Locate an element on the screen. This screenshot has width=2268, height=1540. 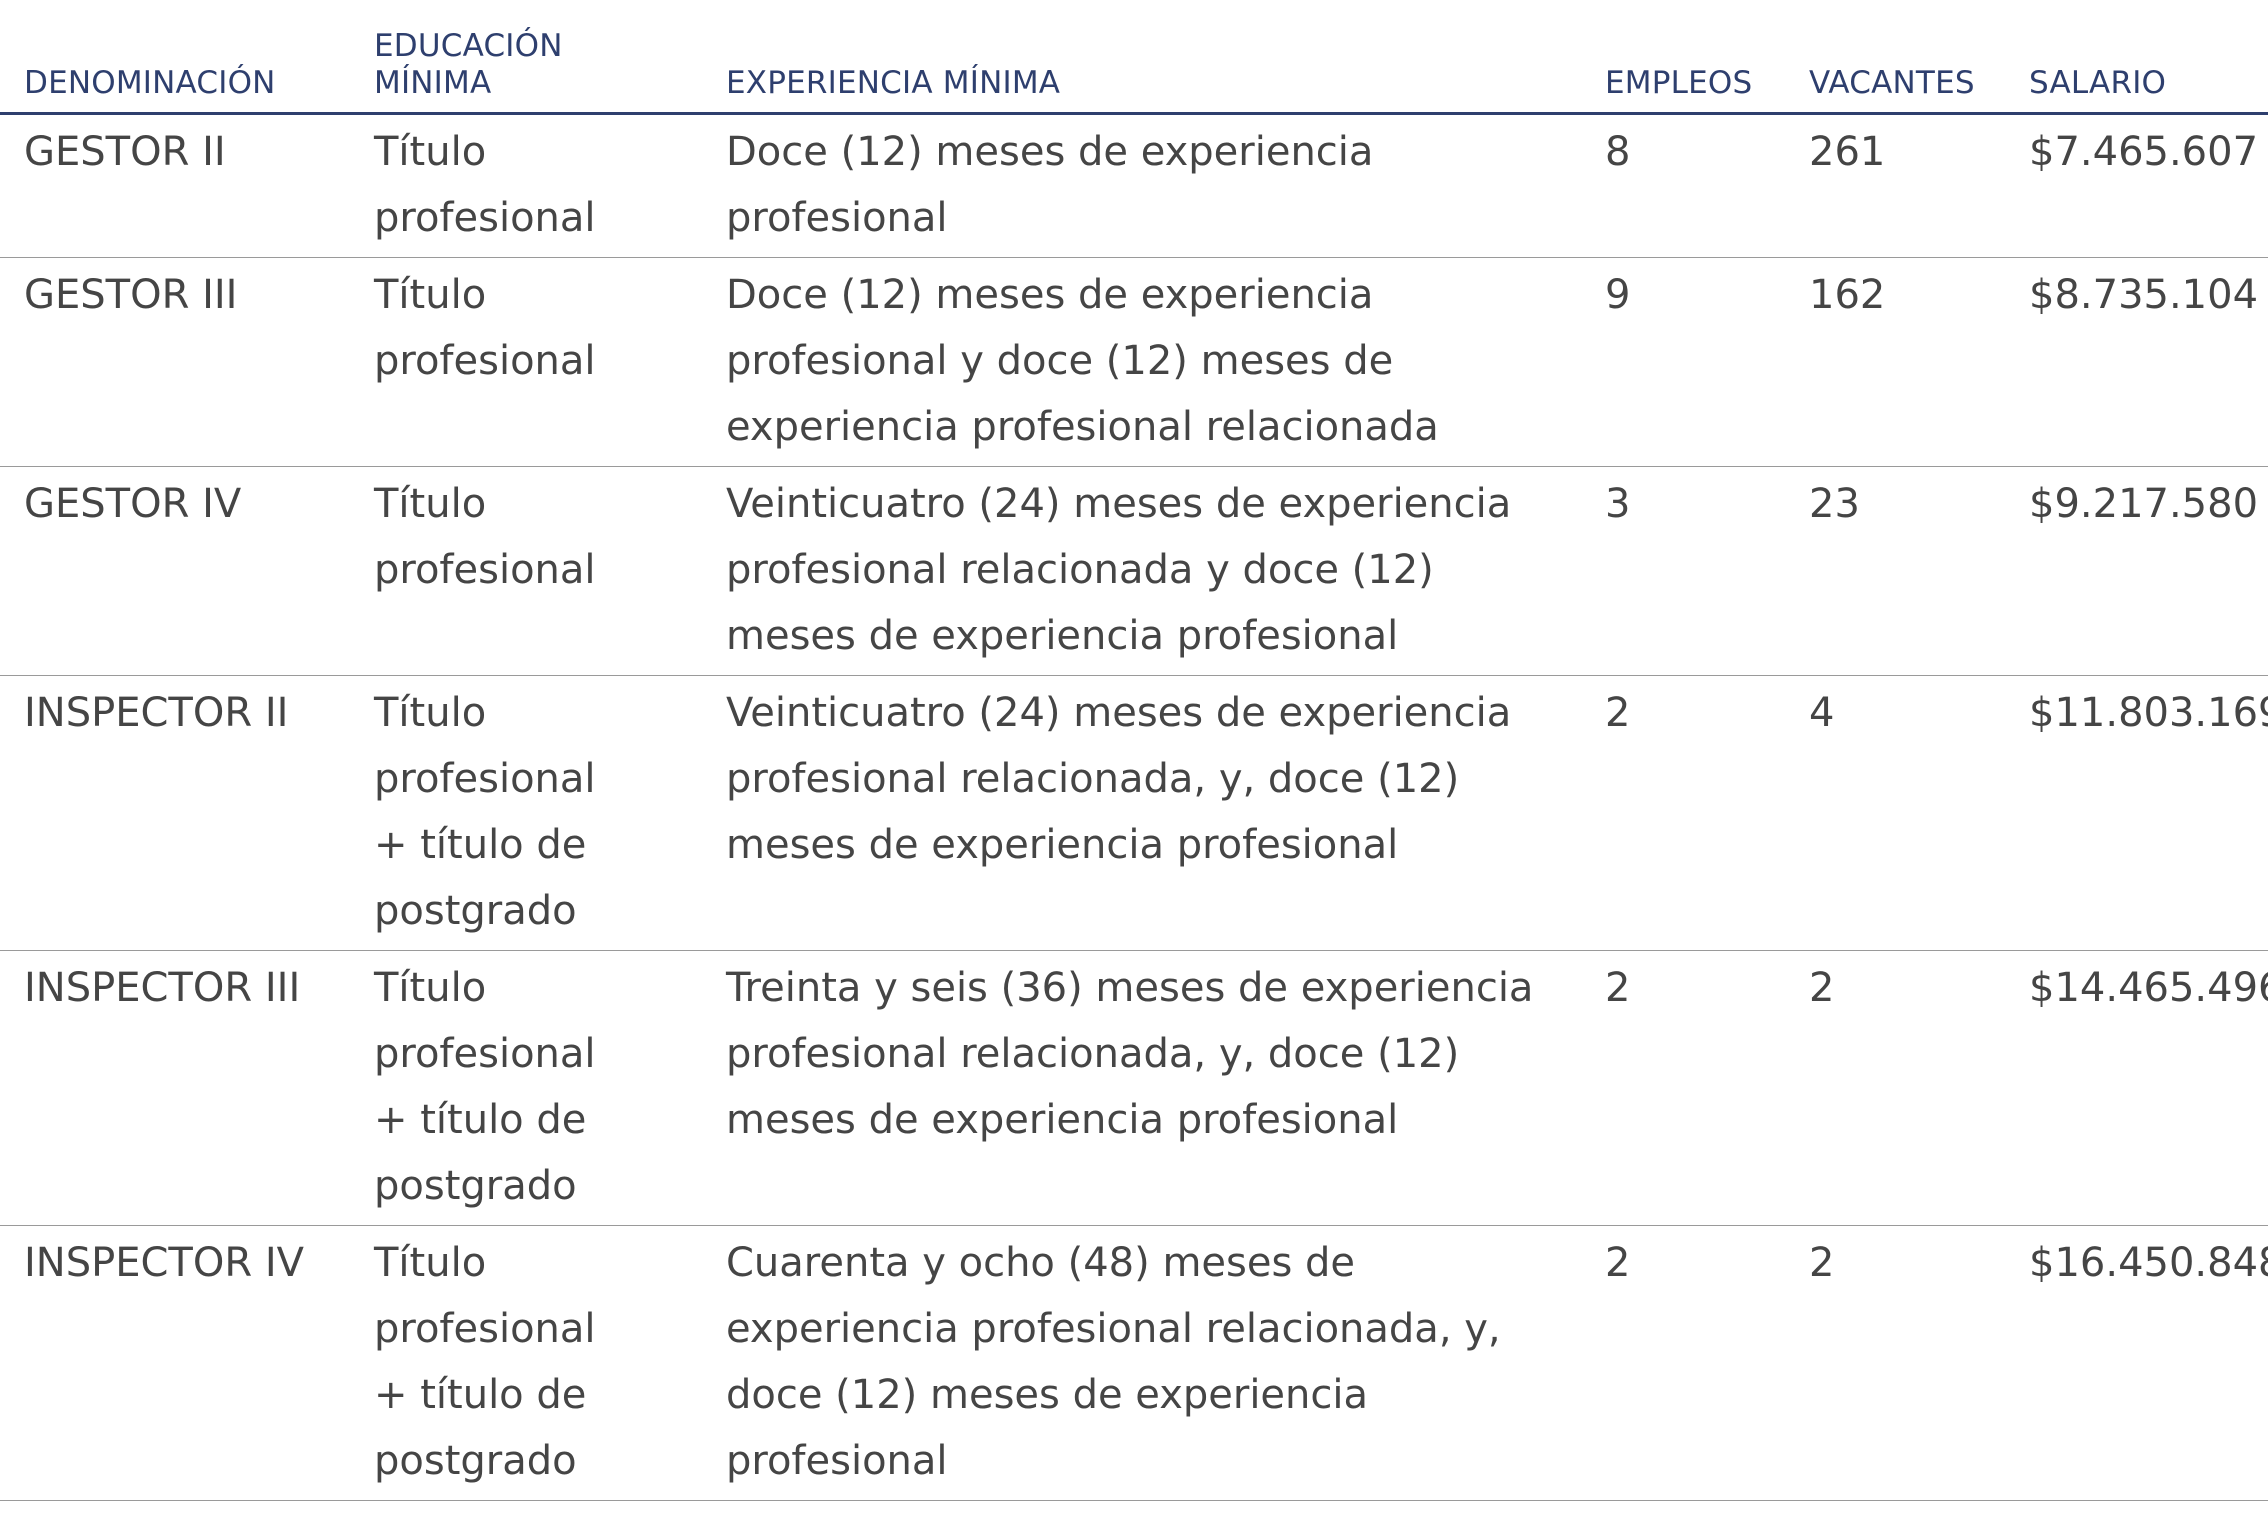
cell-salario: $7.465.607 is located at coordinates (2136, 185).